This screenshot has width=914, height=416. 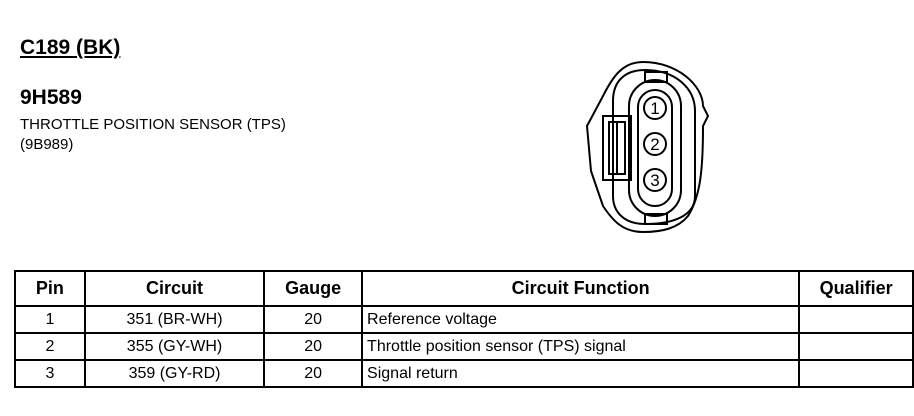 I want to click on table-row: 1 351 (BR-WH) 20 Reference voltage, so click(x=464, y=319).